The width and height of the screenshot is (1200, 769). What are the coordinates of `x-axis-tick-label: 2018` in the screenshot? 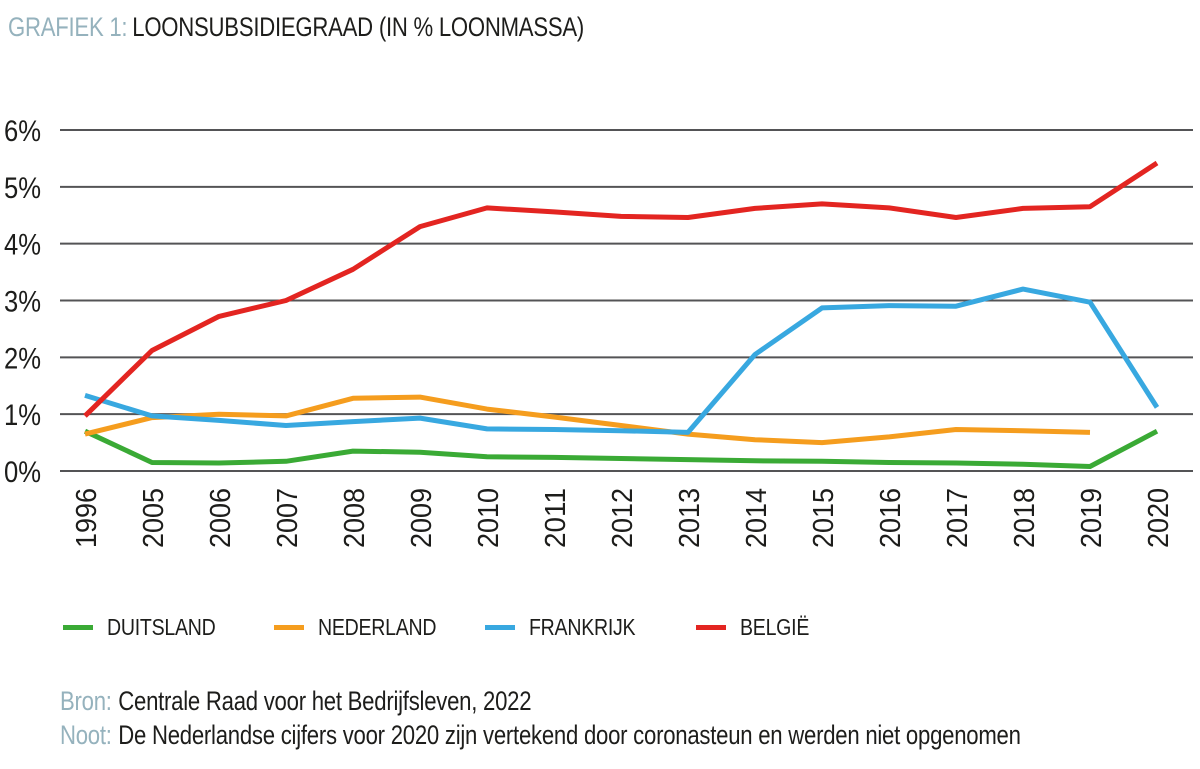 It's located at (1025, 518).